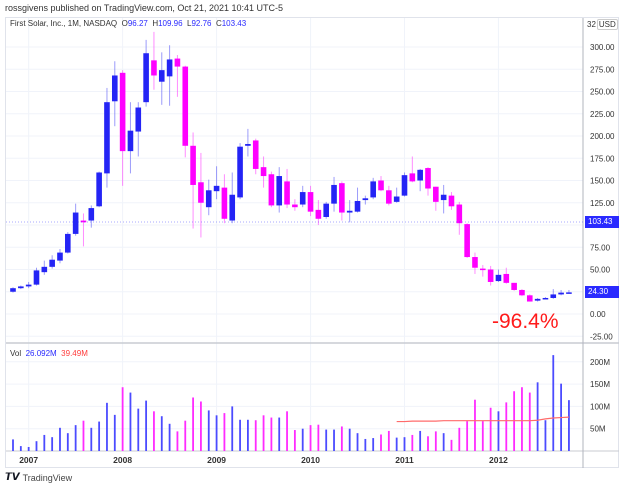 The width and height of the screenshot is (624, 488). What do you see at coordinates (234, 23) in the screenshot?
I see `close-value: 103.43` at bounding box center [234, 23].